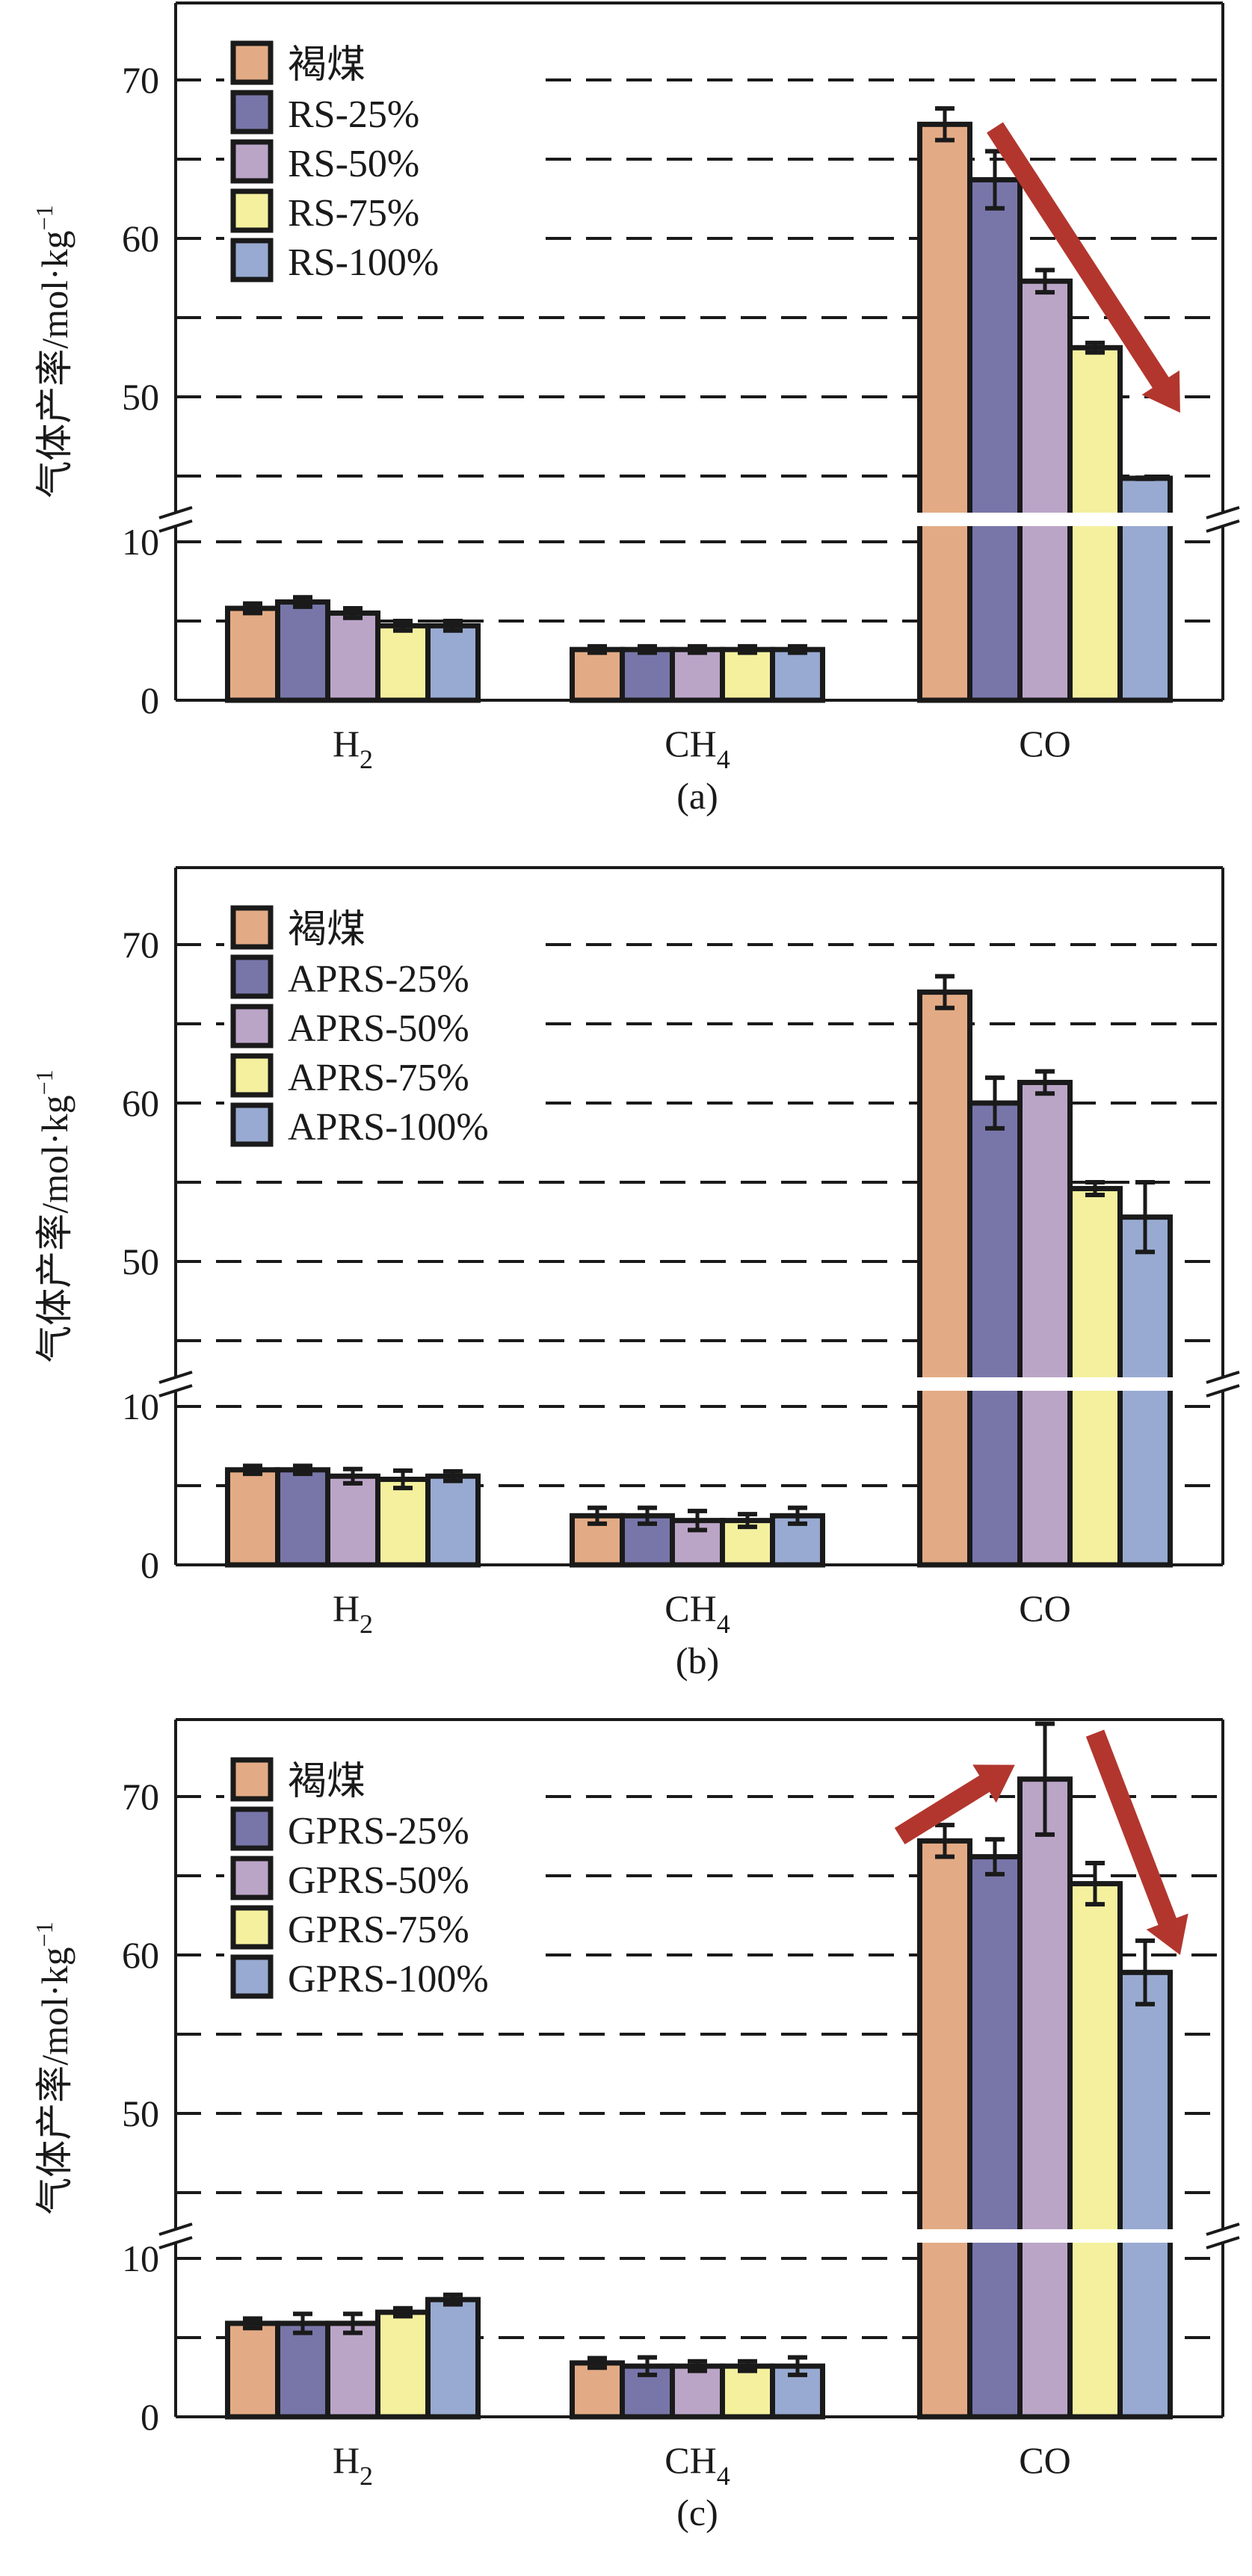 This screenshot has height=2576, width=1252. What do you see at coordinates (363, 262) in the screenshot?
I see `legend-label: RS-100%` at bounding box center [363, 262].